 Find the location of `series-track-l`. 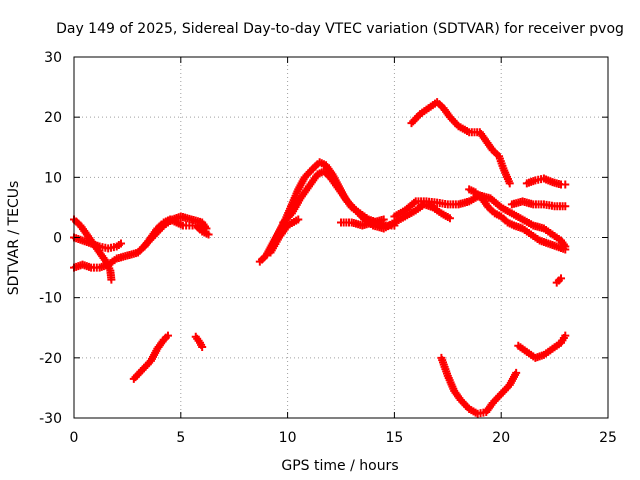

series-track-l is located at coordinates (517, 219).